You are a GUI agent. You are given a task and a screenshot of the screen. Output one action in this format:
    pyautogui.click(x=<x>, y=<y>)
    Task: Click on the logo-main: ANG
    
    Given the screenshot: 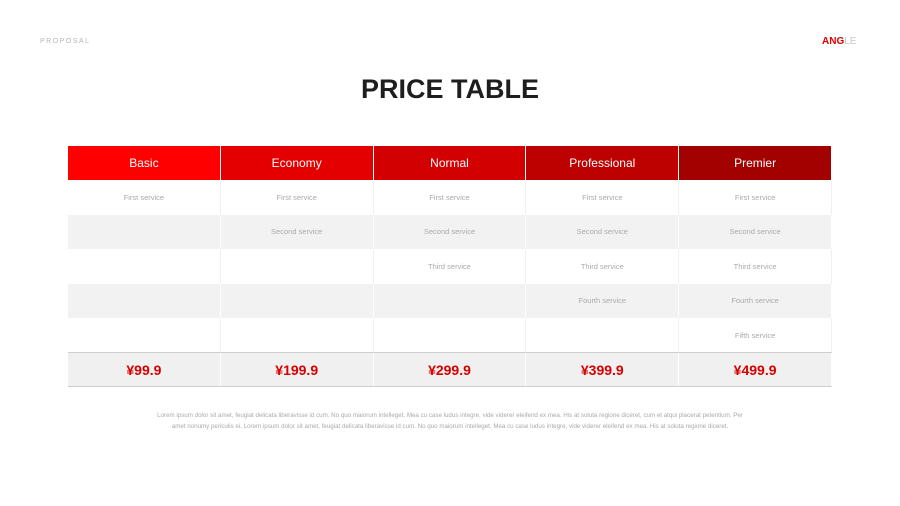 What is the action you would take?
    pyautogui.click(x=833, y=41)
    